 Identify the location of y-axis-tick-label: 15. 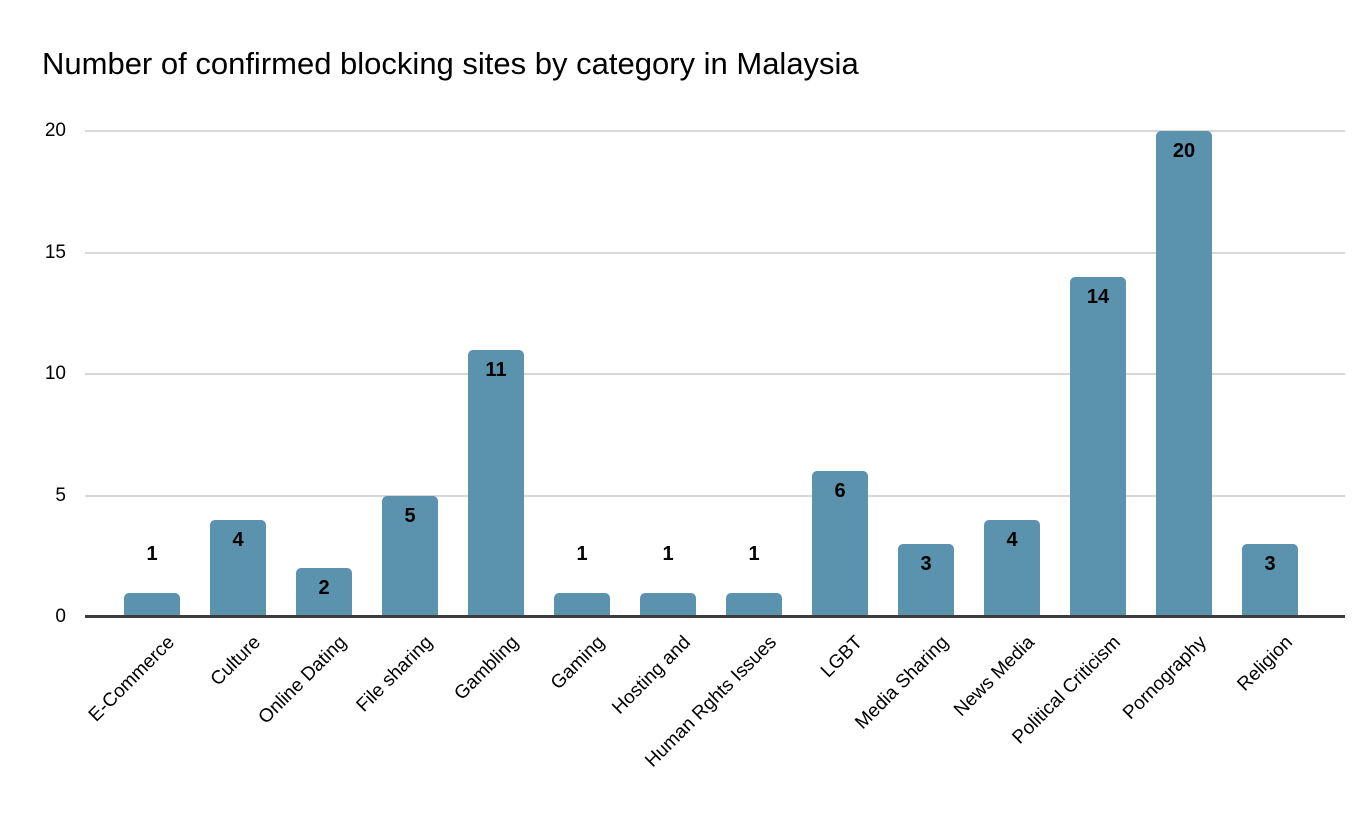
(55, 252).